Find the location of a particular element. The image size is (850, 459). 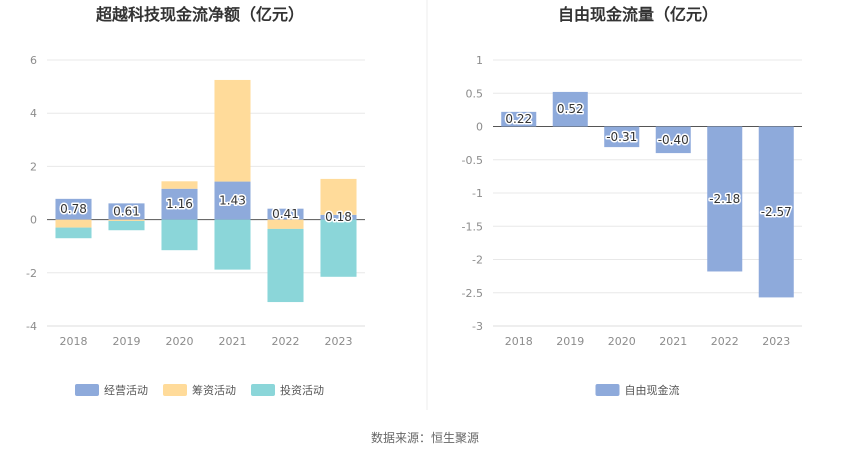

y-tick-label: 6 is located at coordinates (33, 60).